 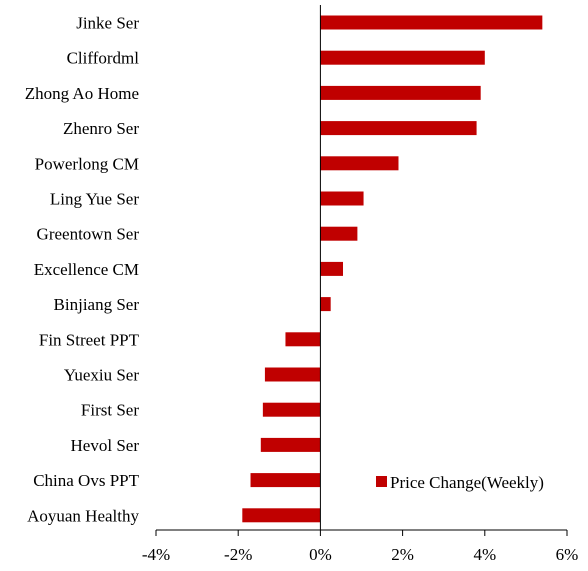 I want to click on x-tick-label: 2%, so click(x=402, y=554).